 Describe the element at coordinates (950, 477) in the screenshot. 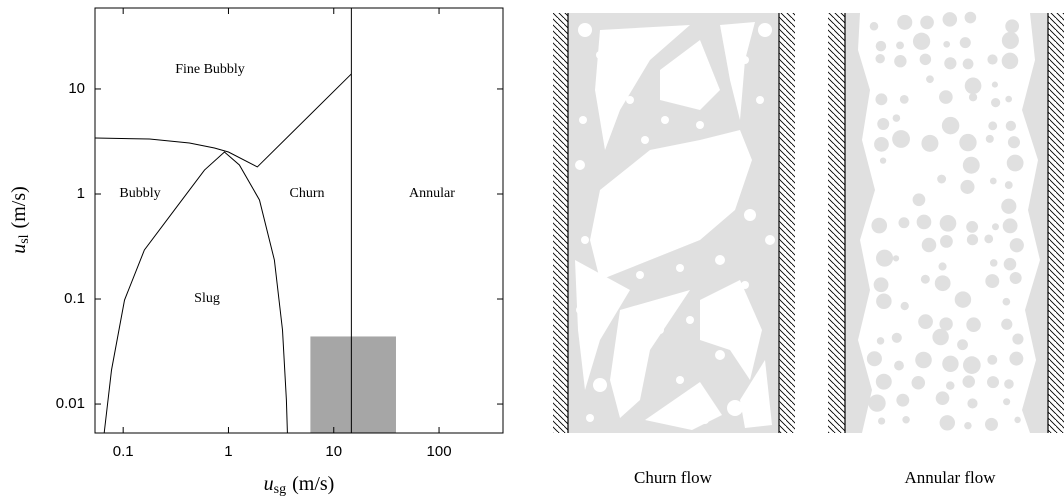

I see `diagram-caption: Annular flow` at that location.